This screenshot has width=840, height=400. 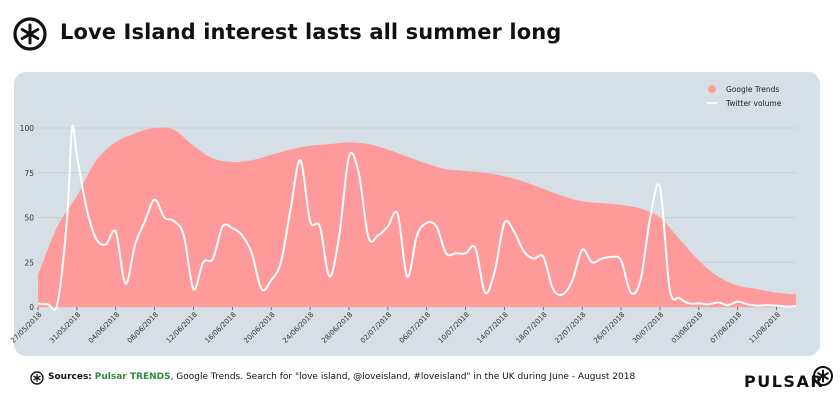 What do you see at coordinates (259, 328) in the screenshot?
I see `x-tick-label: 20/06/2018` at bounding box center [259, 328].